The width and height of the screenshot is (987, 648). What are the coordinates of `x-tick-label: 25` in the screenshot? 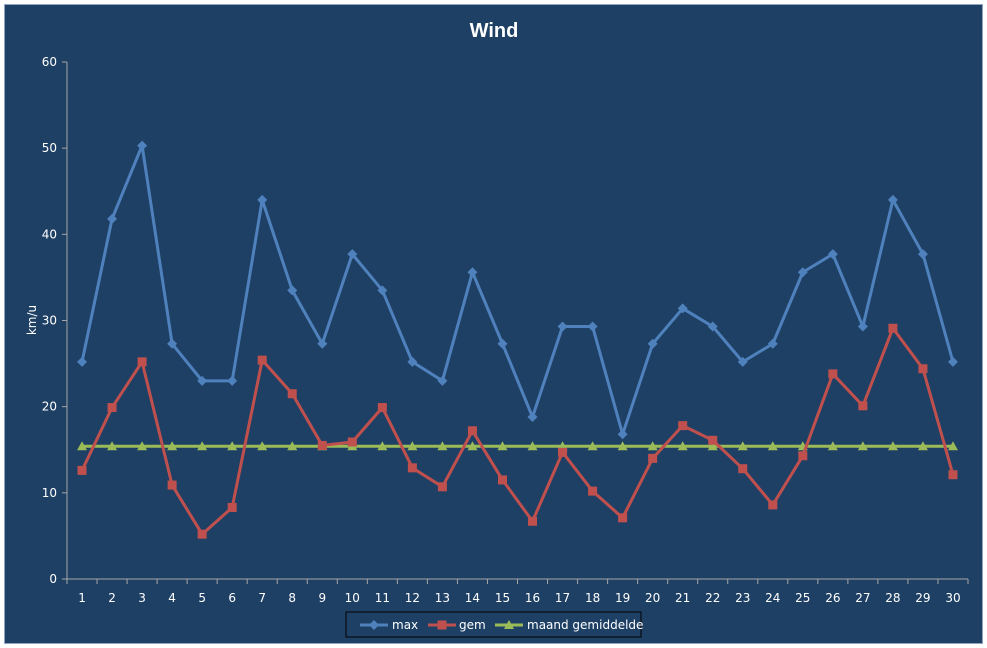 It's located at (802, 598).